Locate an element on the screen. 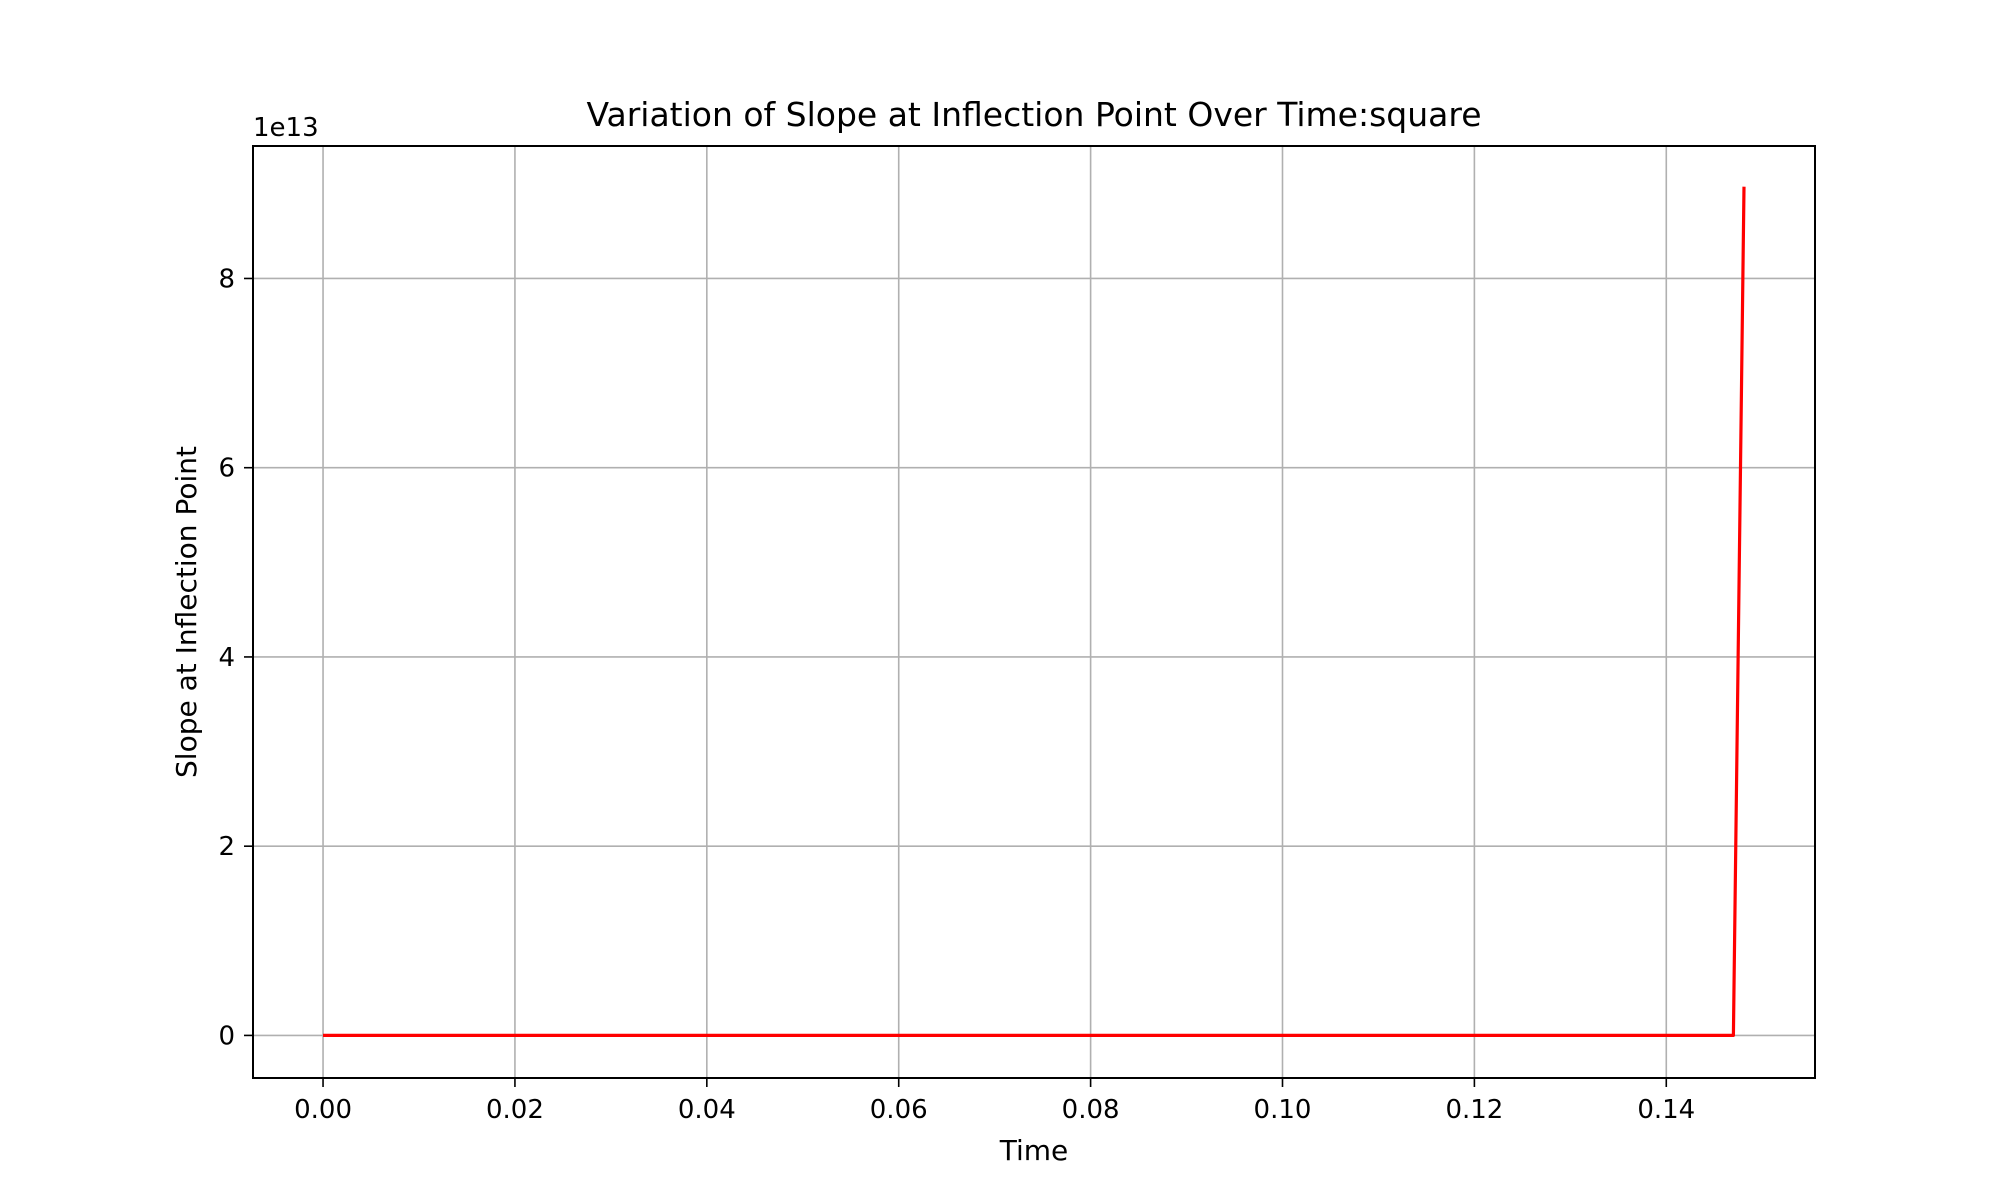  y-offset-label: 1e13 is located at coordinates (286, 128).